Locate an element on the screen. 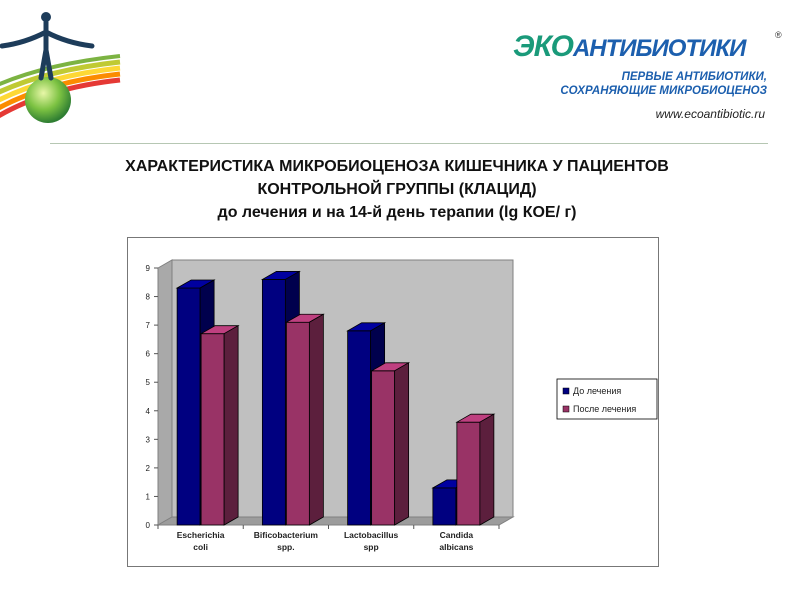  y-tick-label: 8 is located at coordinates (148, 297).